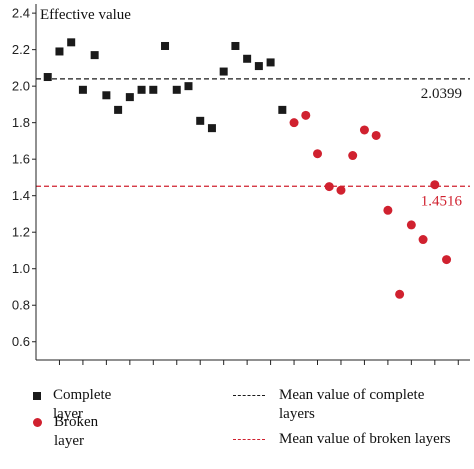  What do you see at coordinates (85, 15) in the screenshot?
I see `y-axis-label: Effective value` at bounding box center [85, 15].